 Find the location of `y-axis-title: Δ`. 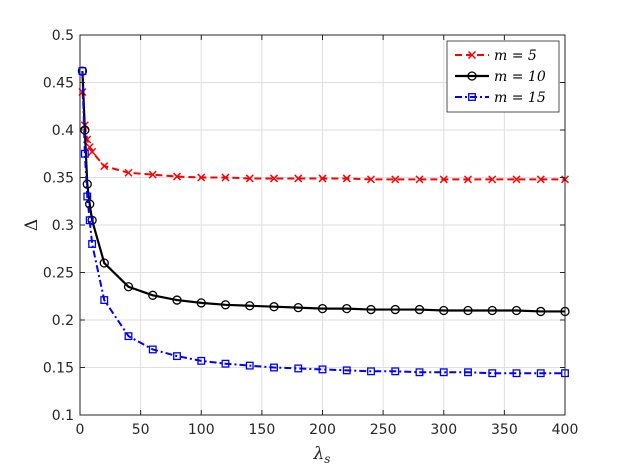

y-axis-title: Δ is located at coordinates (32, 225).